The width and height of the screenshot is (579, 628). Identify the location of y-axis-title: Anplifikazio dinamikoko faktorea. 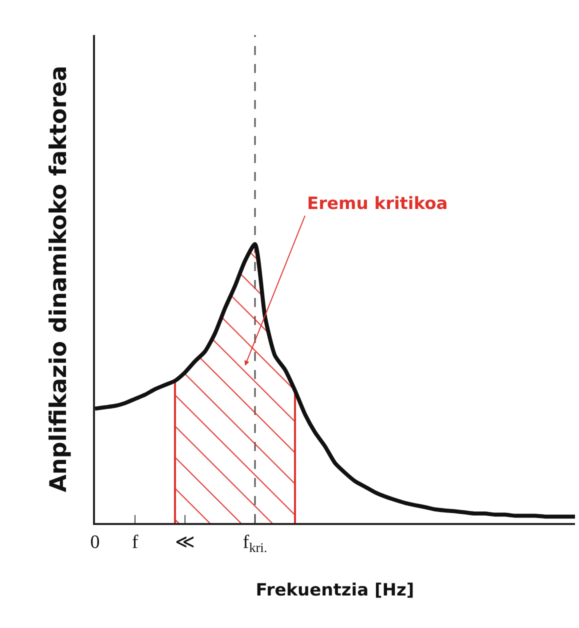
(59, 279).